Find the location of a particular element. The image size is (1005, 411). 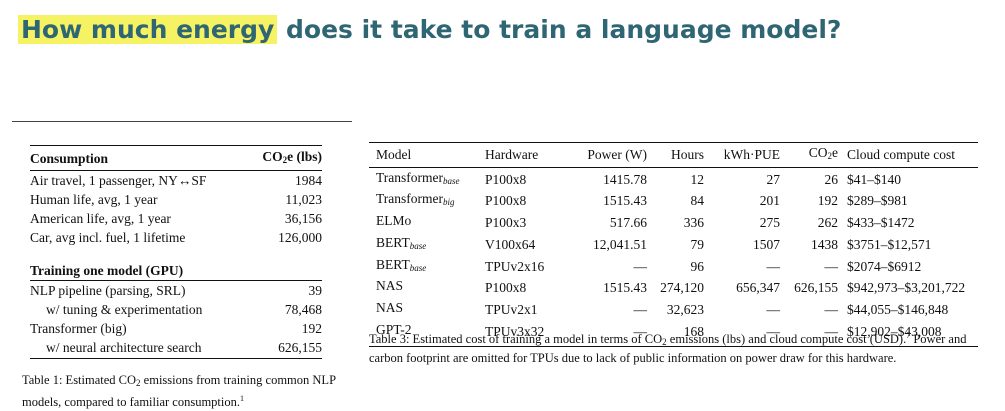

cost-cell: $2074–$6912 is located at coordinates (884, 266).